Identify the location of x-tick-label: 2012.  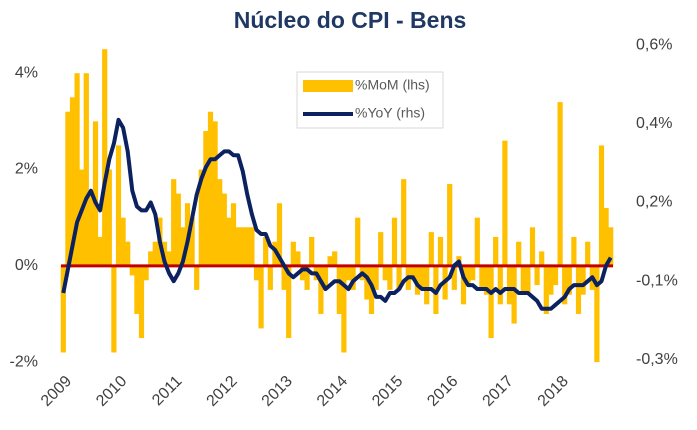
(222, 391).